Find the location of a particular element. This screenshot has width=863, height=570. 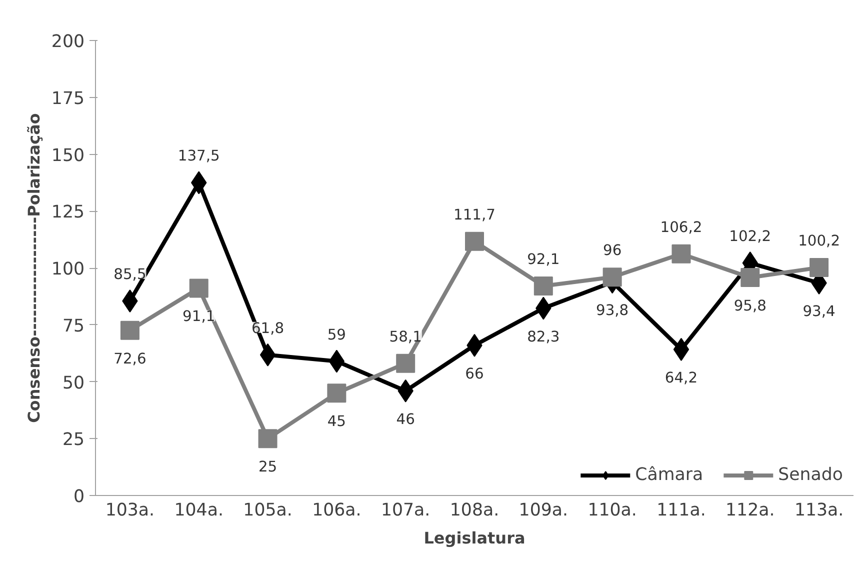

data-label: 96 is located at coordinates (612, 251).